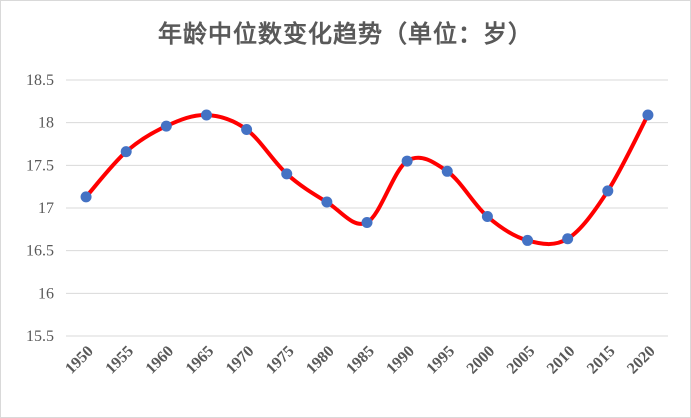 This screenshot has height=418, width=691. What do you see at coordinates (568, 239) in the screenshot?
I see `data-point-2010` at bounding box center [568, 239].